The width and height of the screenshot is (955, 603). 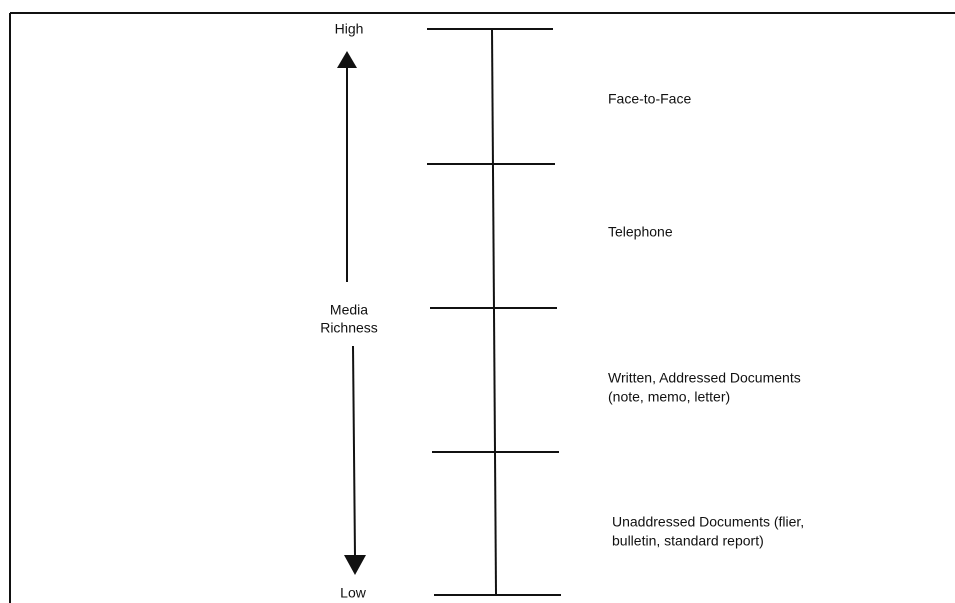 I want to click on level-label: Face-to-Face, so click(x=649, y=99).